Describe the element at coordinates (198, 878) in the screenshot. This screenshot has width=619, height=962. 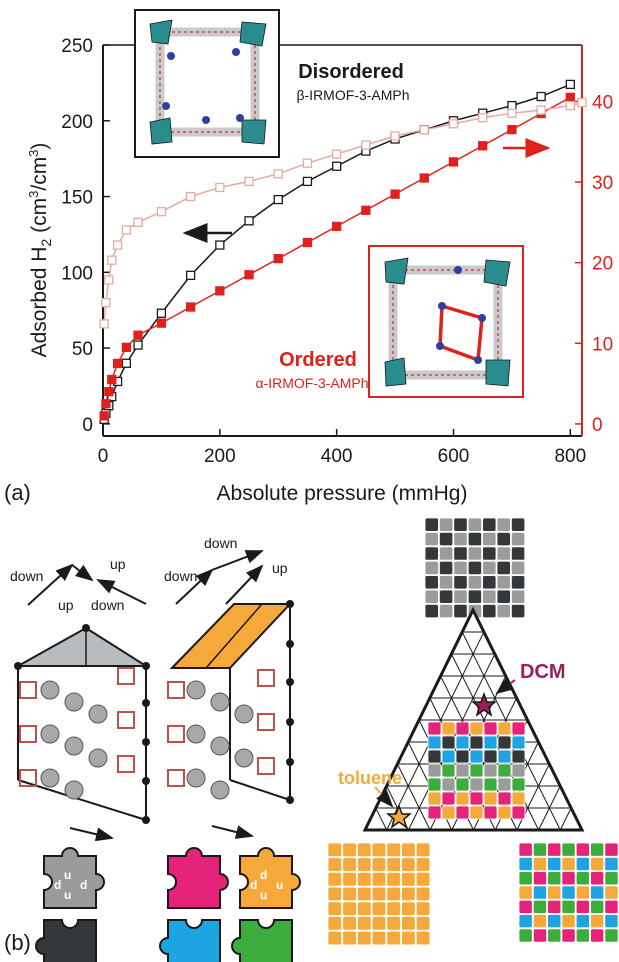
I see `magenta-piece` at that location.